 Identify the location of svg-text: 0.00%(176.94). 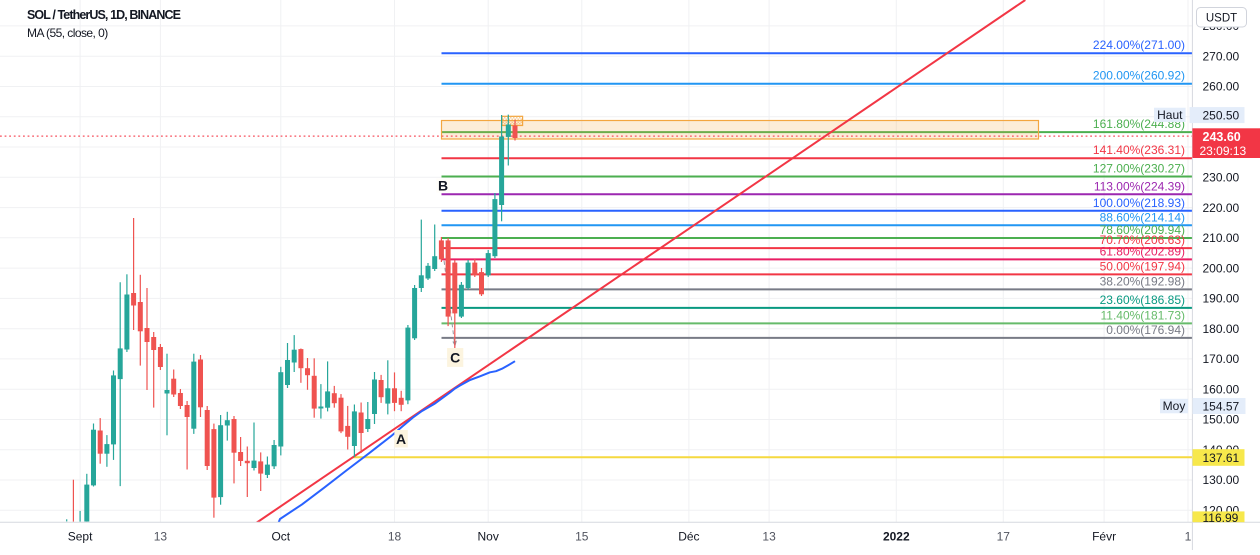
(1145, 330).